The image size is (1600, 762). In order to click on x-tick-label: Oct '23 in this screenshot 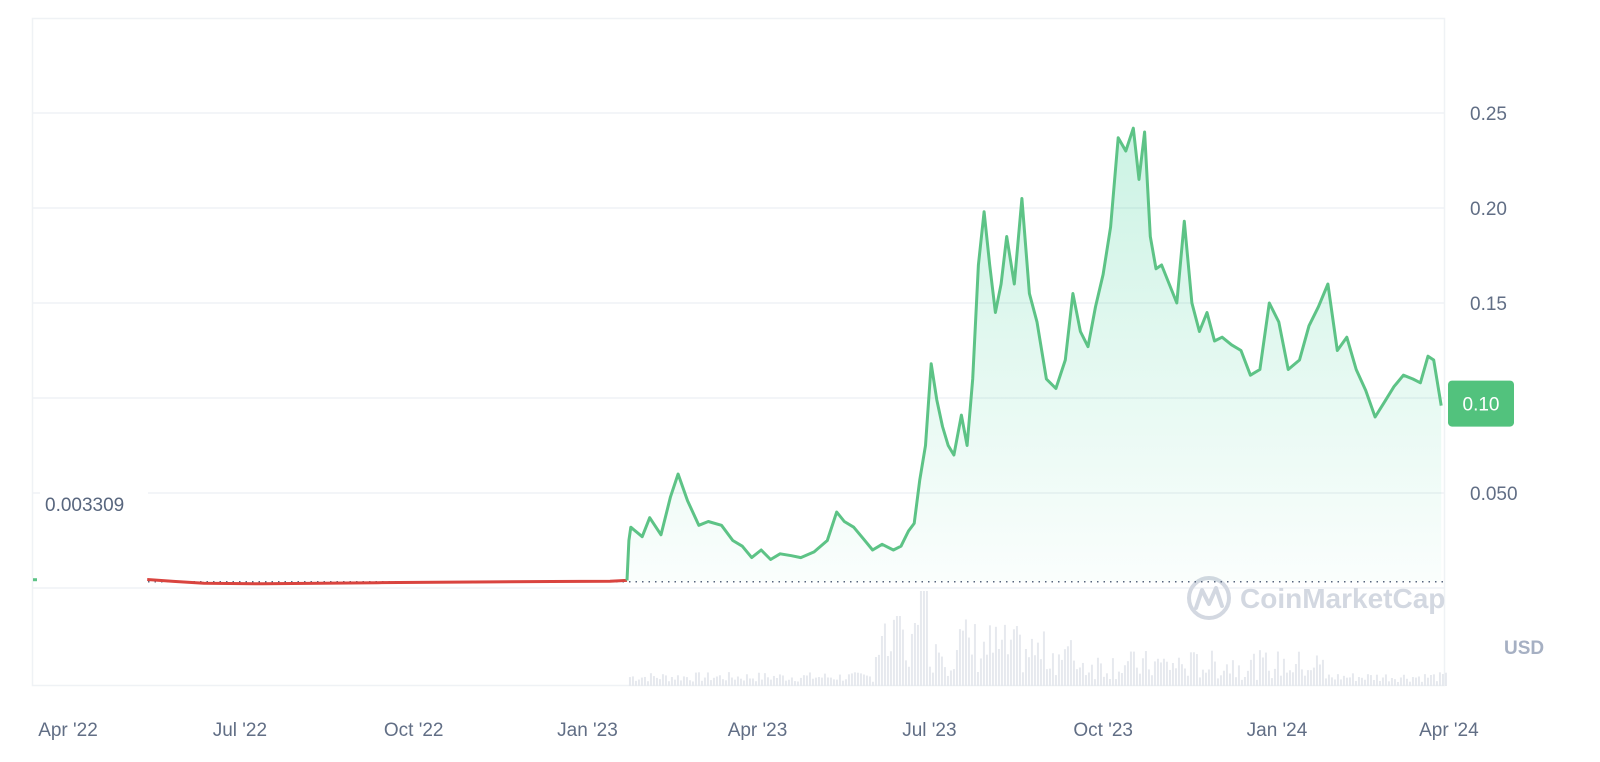, I will do `click(1103, 730)`.